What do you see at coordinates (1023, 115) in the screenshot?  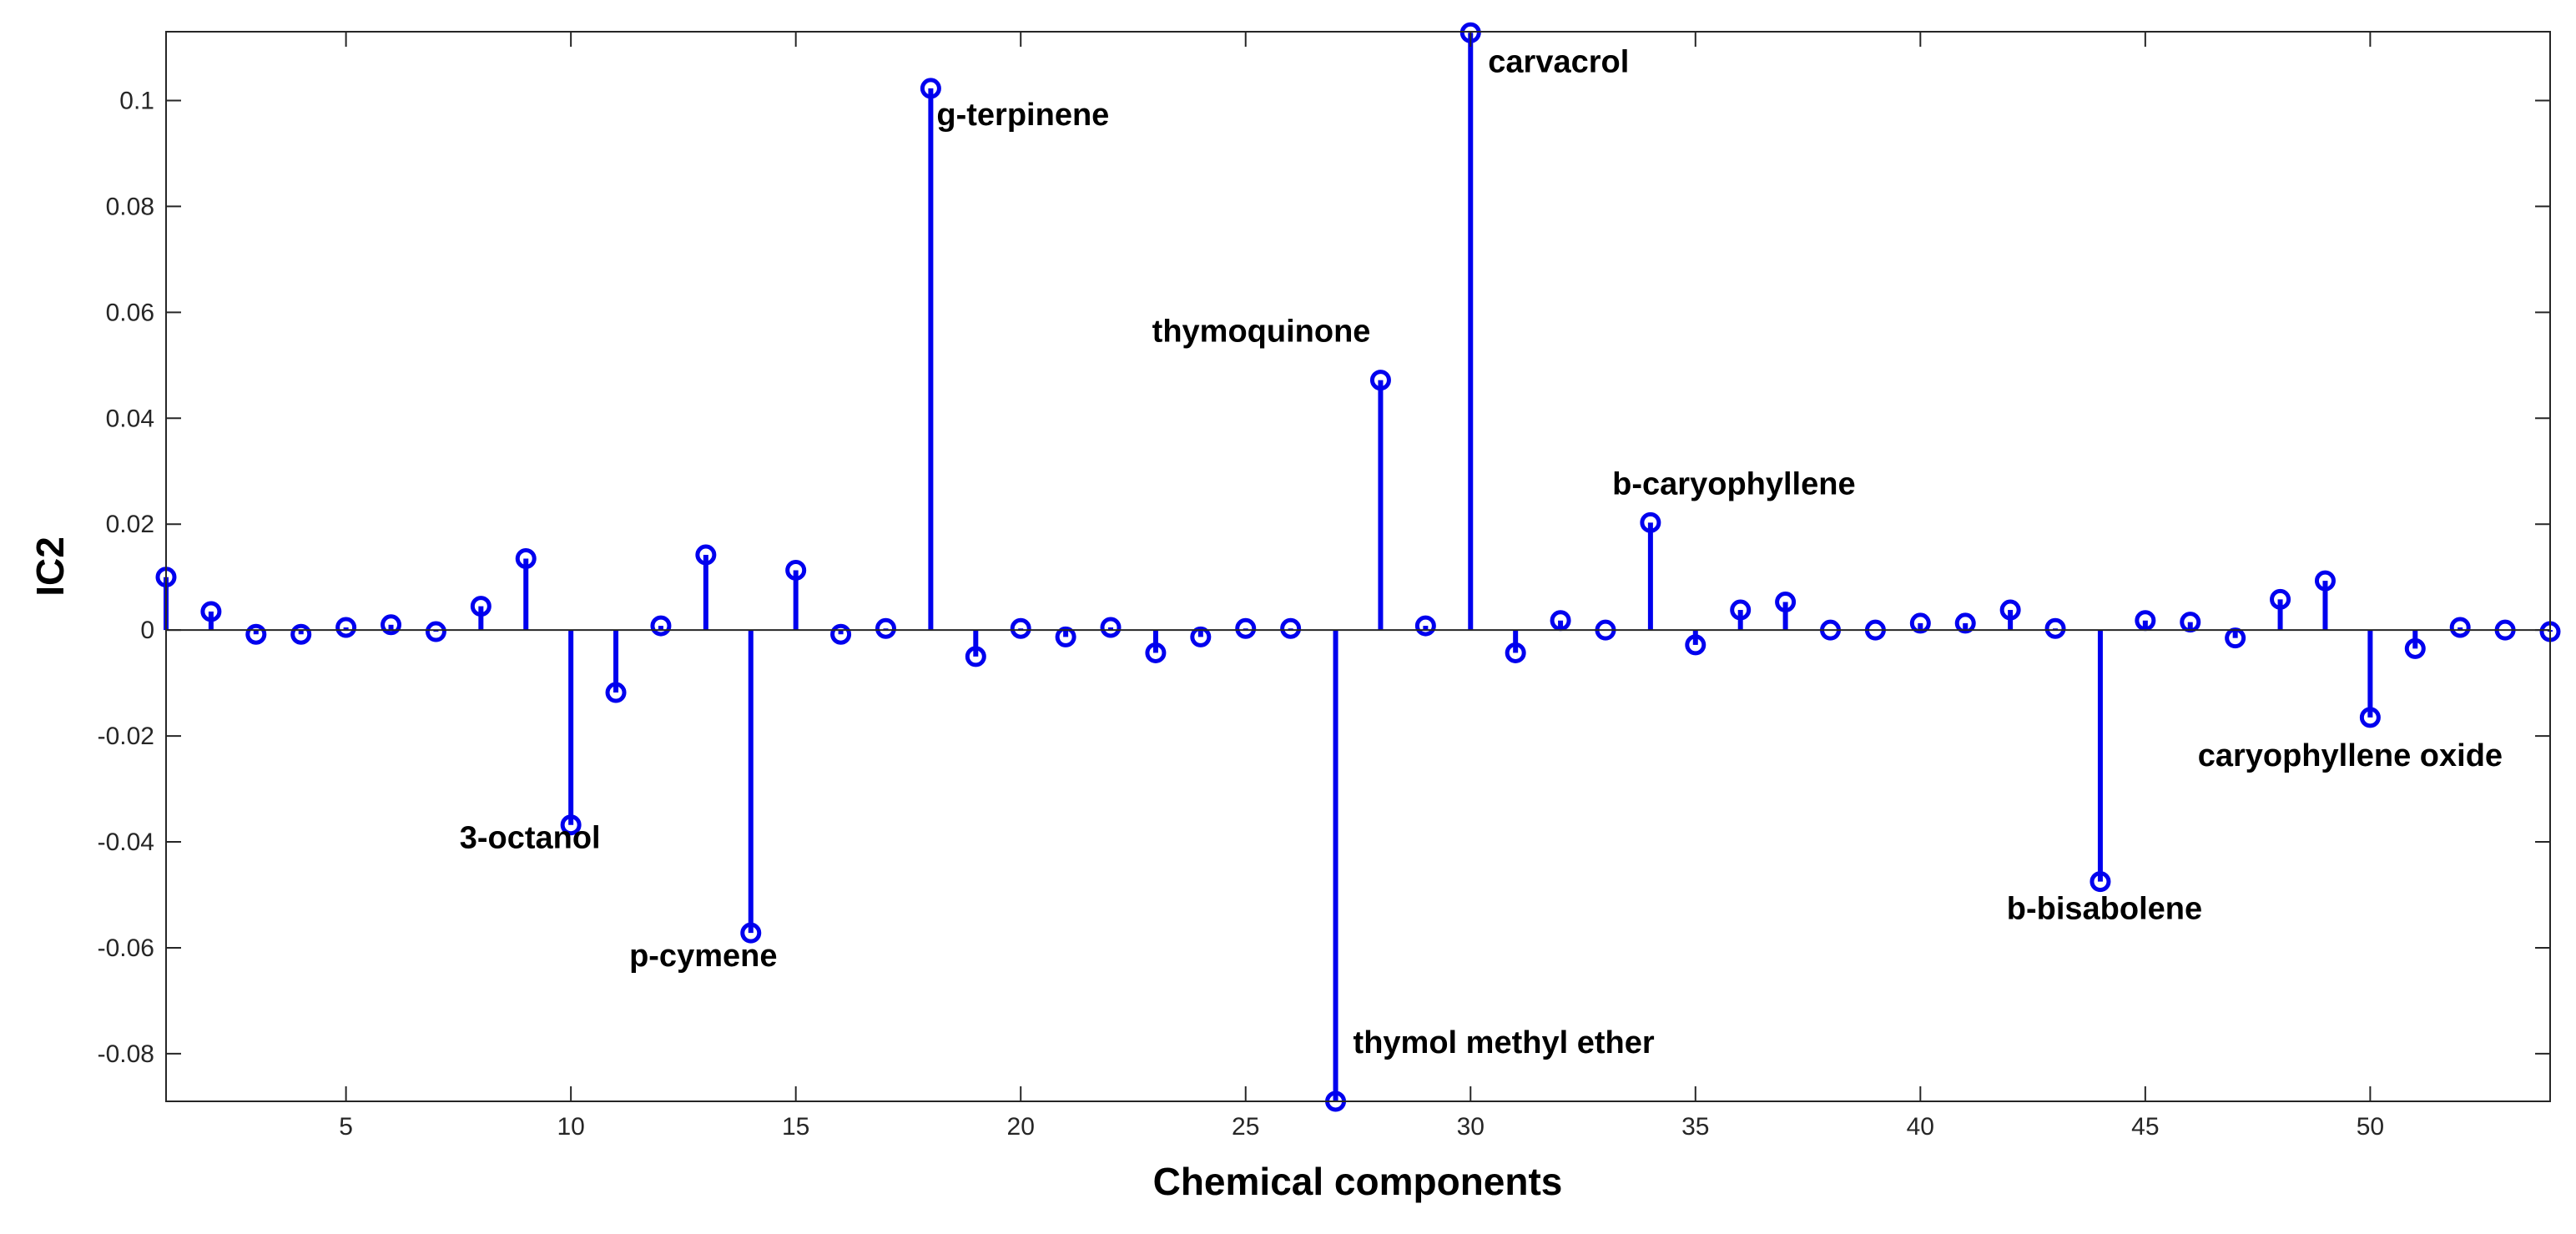 I see `annotation-2: g-terpinene` at bounding box center [1023, 115].